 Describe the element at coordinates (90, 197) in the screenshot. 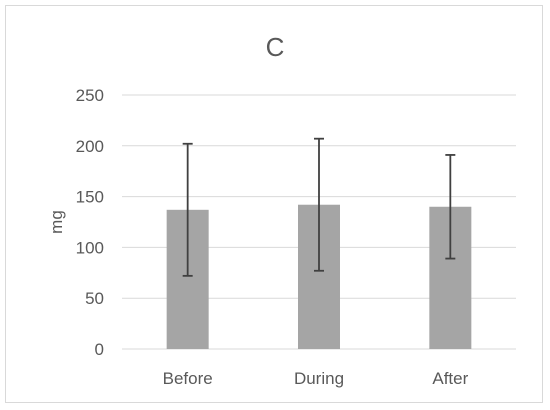

I see `y-tick-label: 150` at that location.